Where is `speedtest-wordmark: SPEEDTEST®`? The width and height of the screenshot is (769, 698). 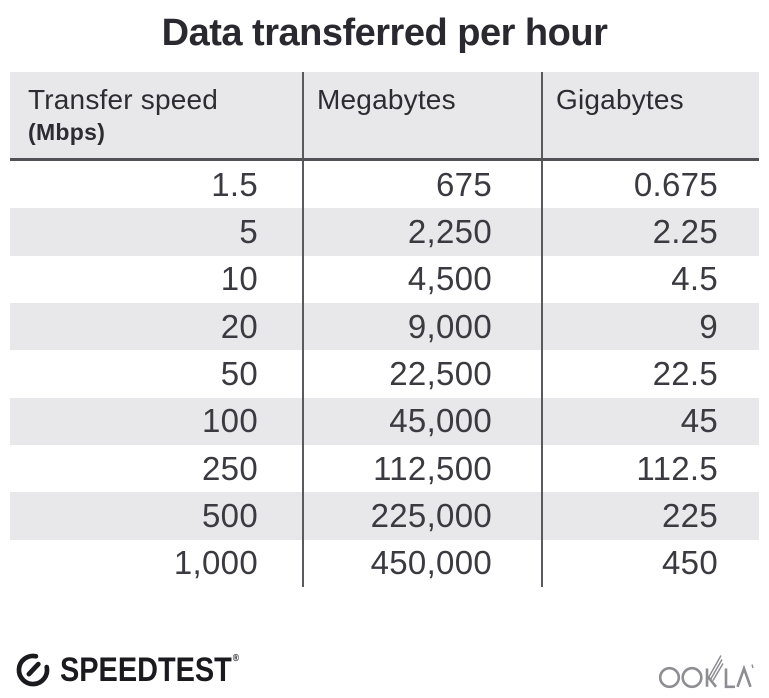 speedtest-wordmark: SPEEDTEST® is located at coordinates (149, 670).